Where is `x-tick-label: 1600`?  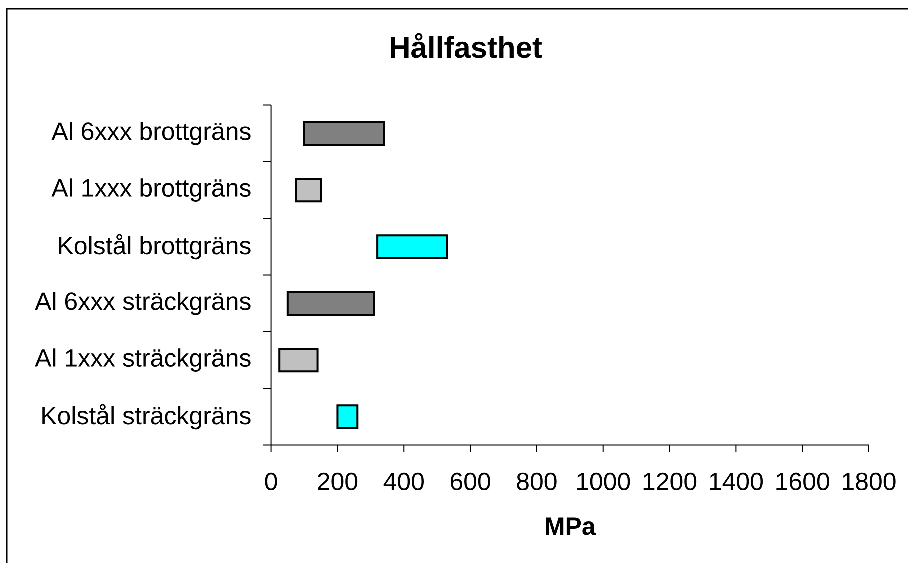 x-tick-label: 1600 is located at coordinates (803, 481).